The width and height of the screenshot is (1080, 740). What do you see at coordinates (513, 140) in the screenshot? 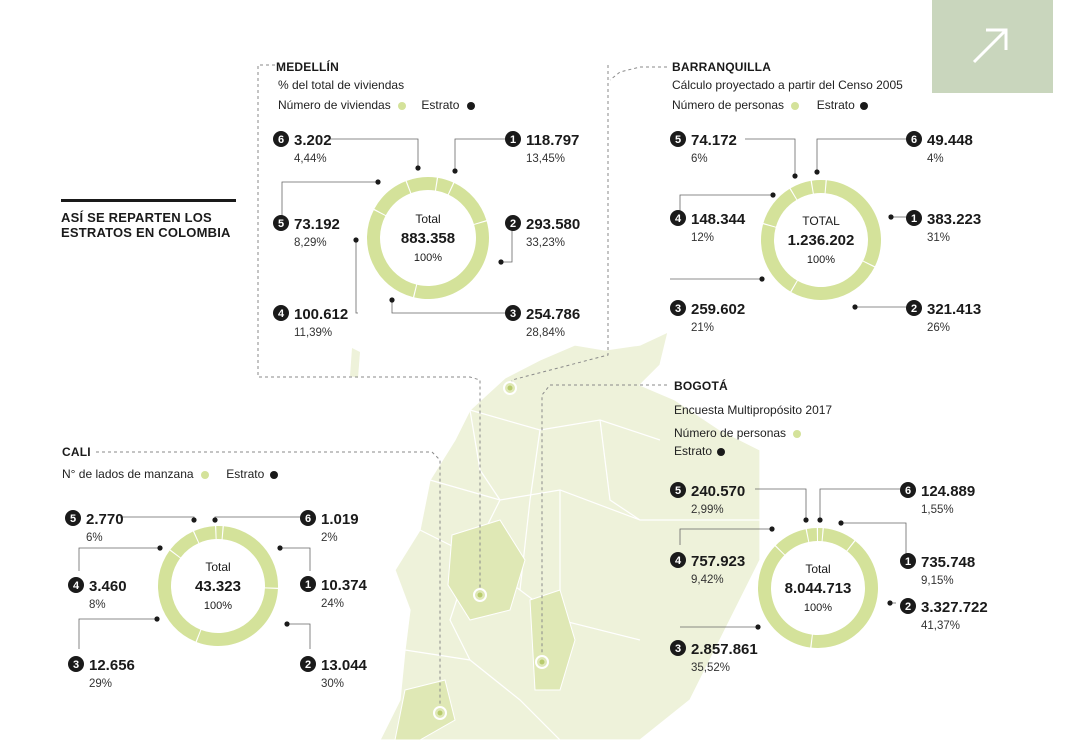
I see `medellin-estrato-number-1: 1` at bounding box center [513, 140].